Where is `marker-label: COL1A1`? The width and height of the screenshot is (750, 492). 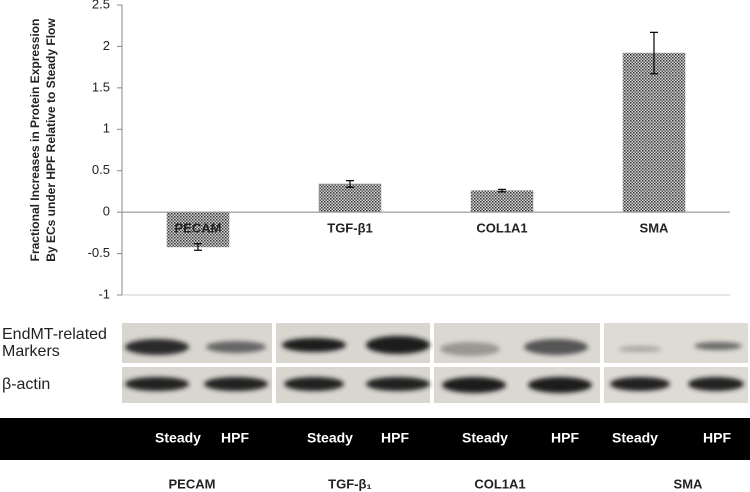 marker-label: COL1A1 is located at coordinates (499, 483).